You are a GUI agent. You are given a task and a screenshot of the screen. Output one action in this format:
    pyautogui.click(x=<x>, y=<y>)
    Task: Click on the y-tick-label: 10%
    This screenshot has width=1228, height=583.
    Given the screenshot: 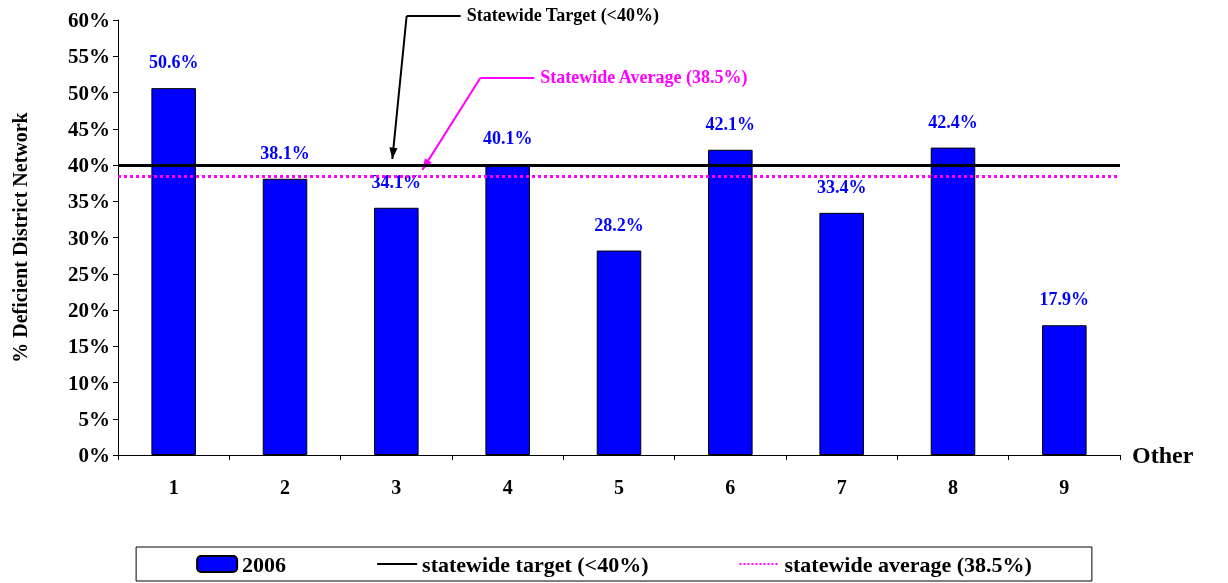 What is the action you would take?
    pyautogui.click(x=89, y=382)
    